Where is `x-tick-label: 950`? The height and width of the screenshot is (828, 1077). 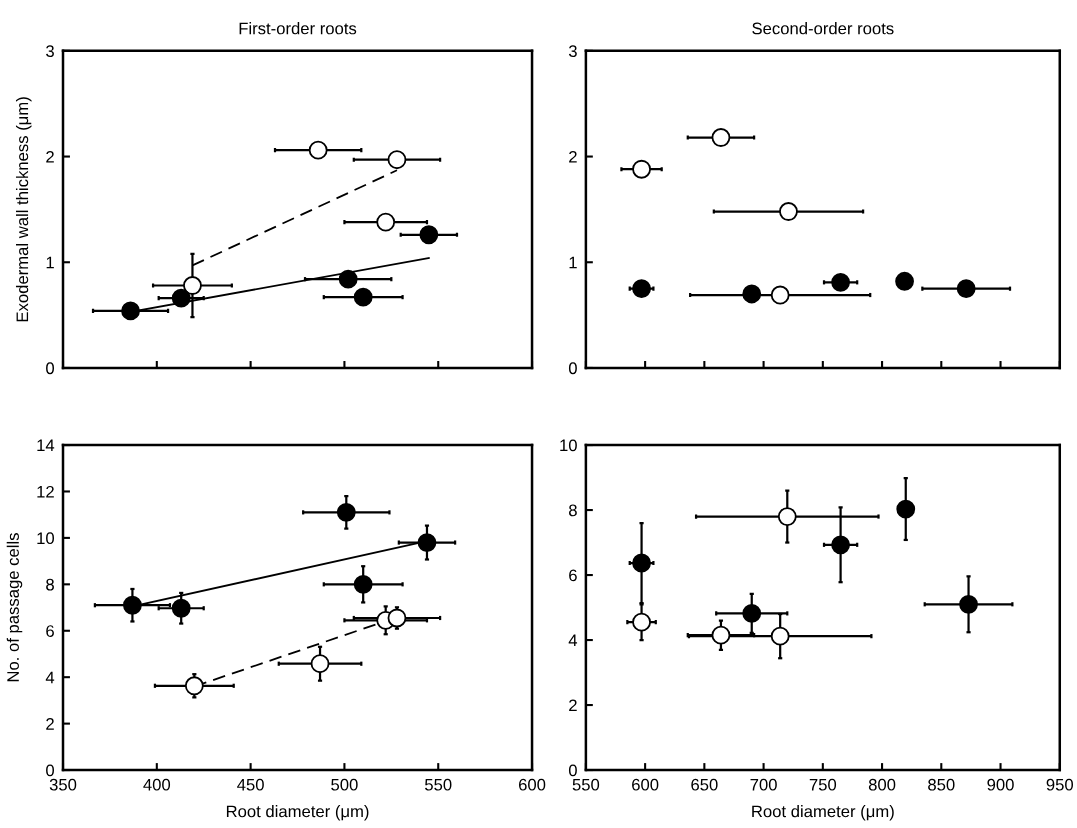
x-tick-label: 950 is located at coordinates (1060, 784).